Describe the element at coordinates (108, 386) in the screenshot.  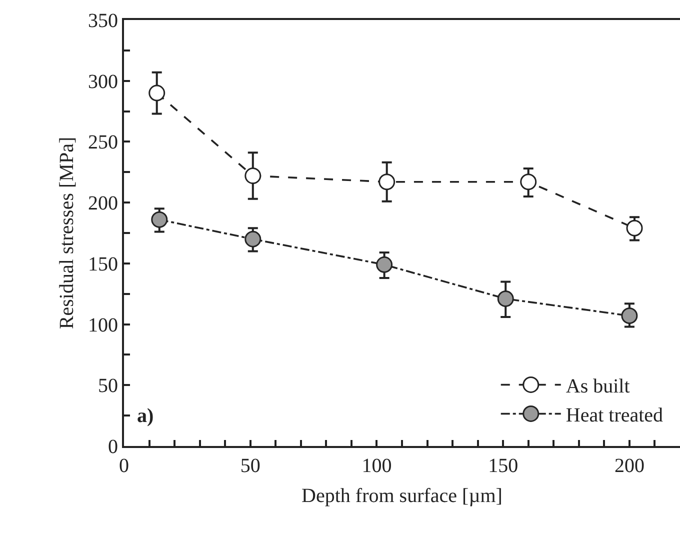
I see `y-tick-label: 50` at that location.